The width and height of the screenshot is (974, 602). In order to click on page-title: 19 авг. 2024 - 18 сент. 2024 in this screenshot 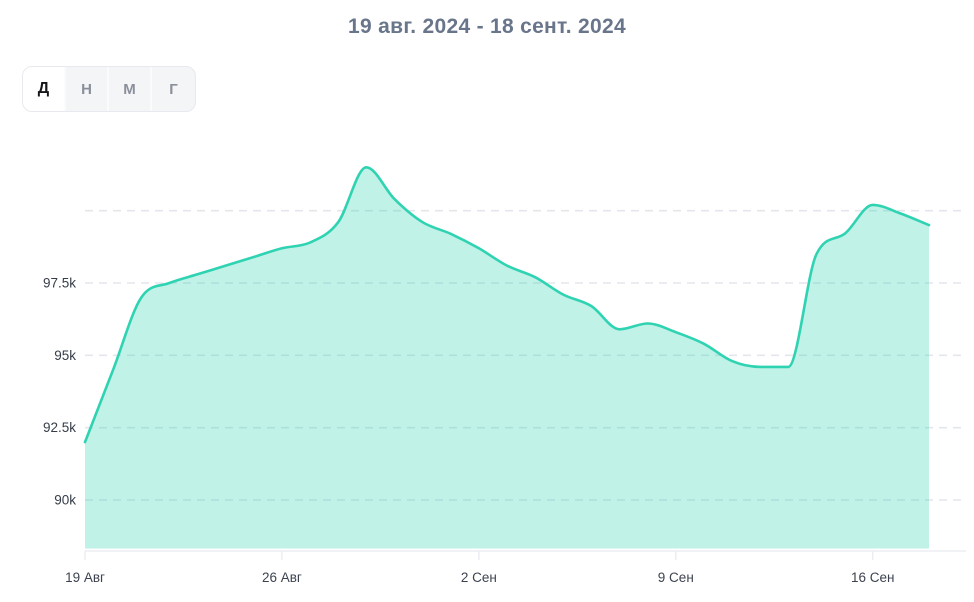, I will do `click(487, 26)`.